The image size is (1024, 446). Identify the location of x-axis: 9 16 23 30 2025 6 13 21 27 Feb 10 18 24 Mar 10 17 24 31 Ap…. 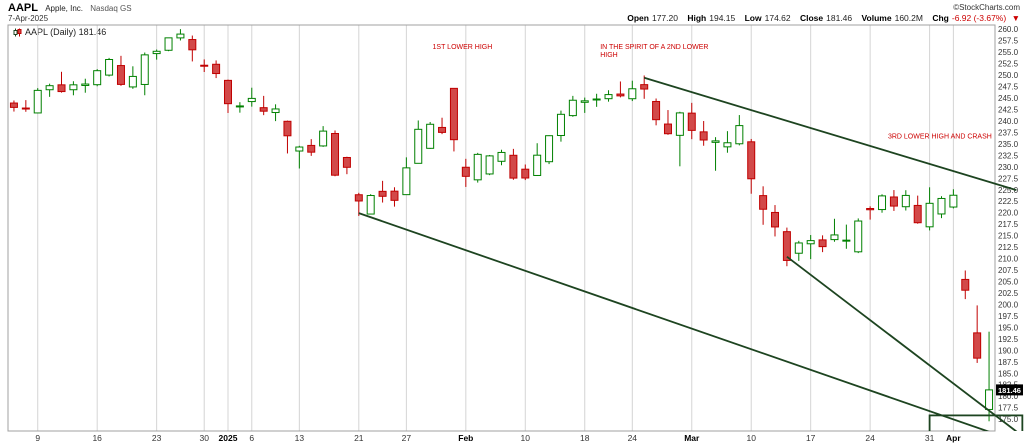
(498, 438).